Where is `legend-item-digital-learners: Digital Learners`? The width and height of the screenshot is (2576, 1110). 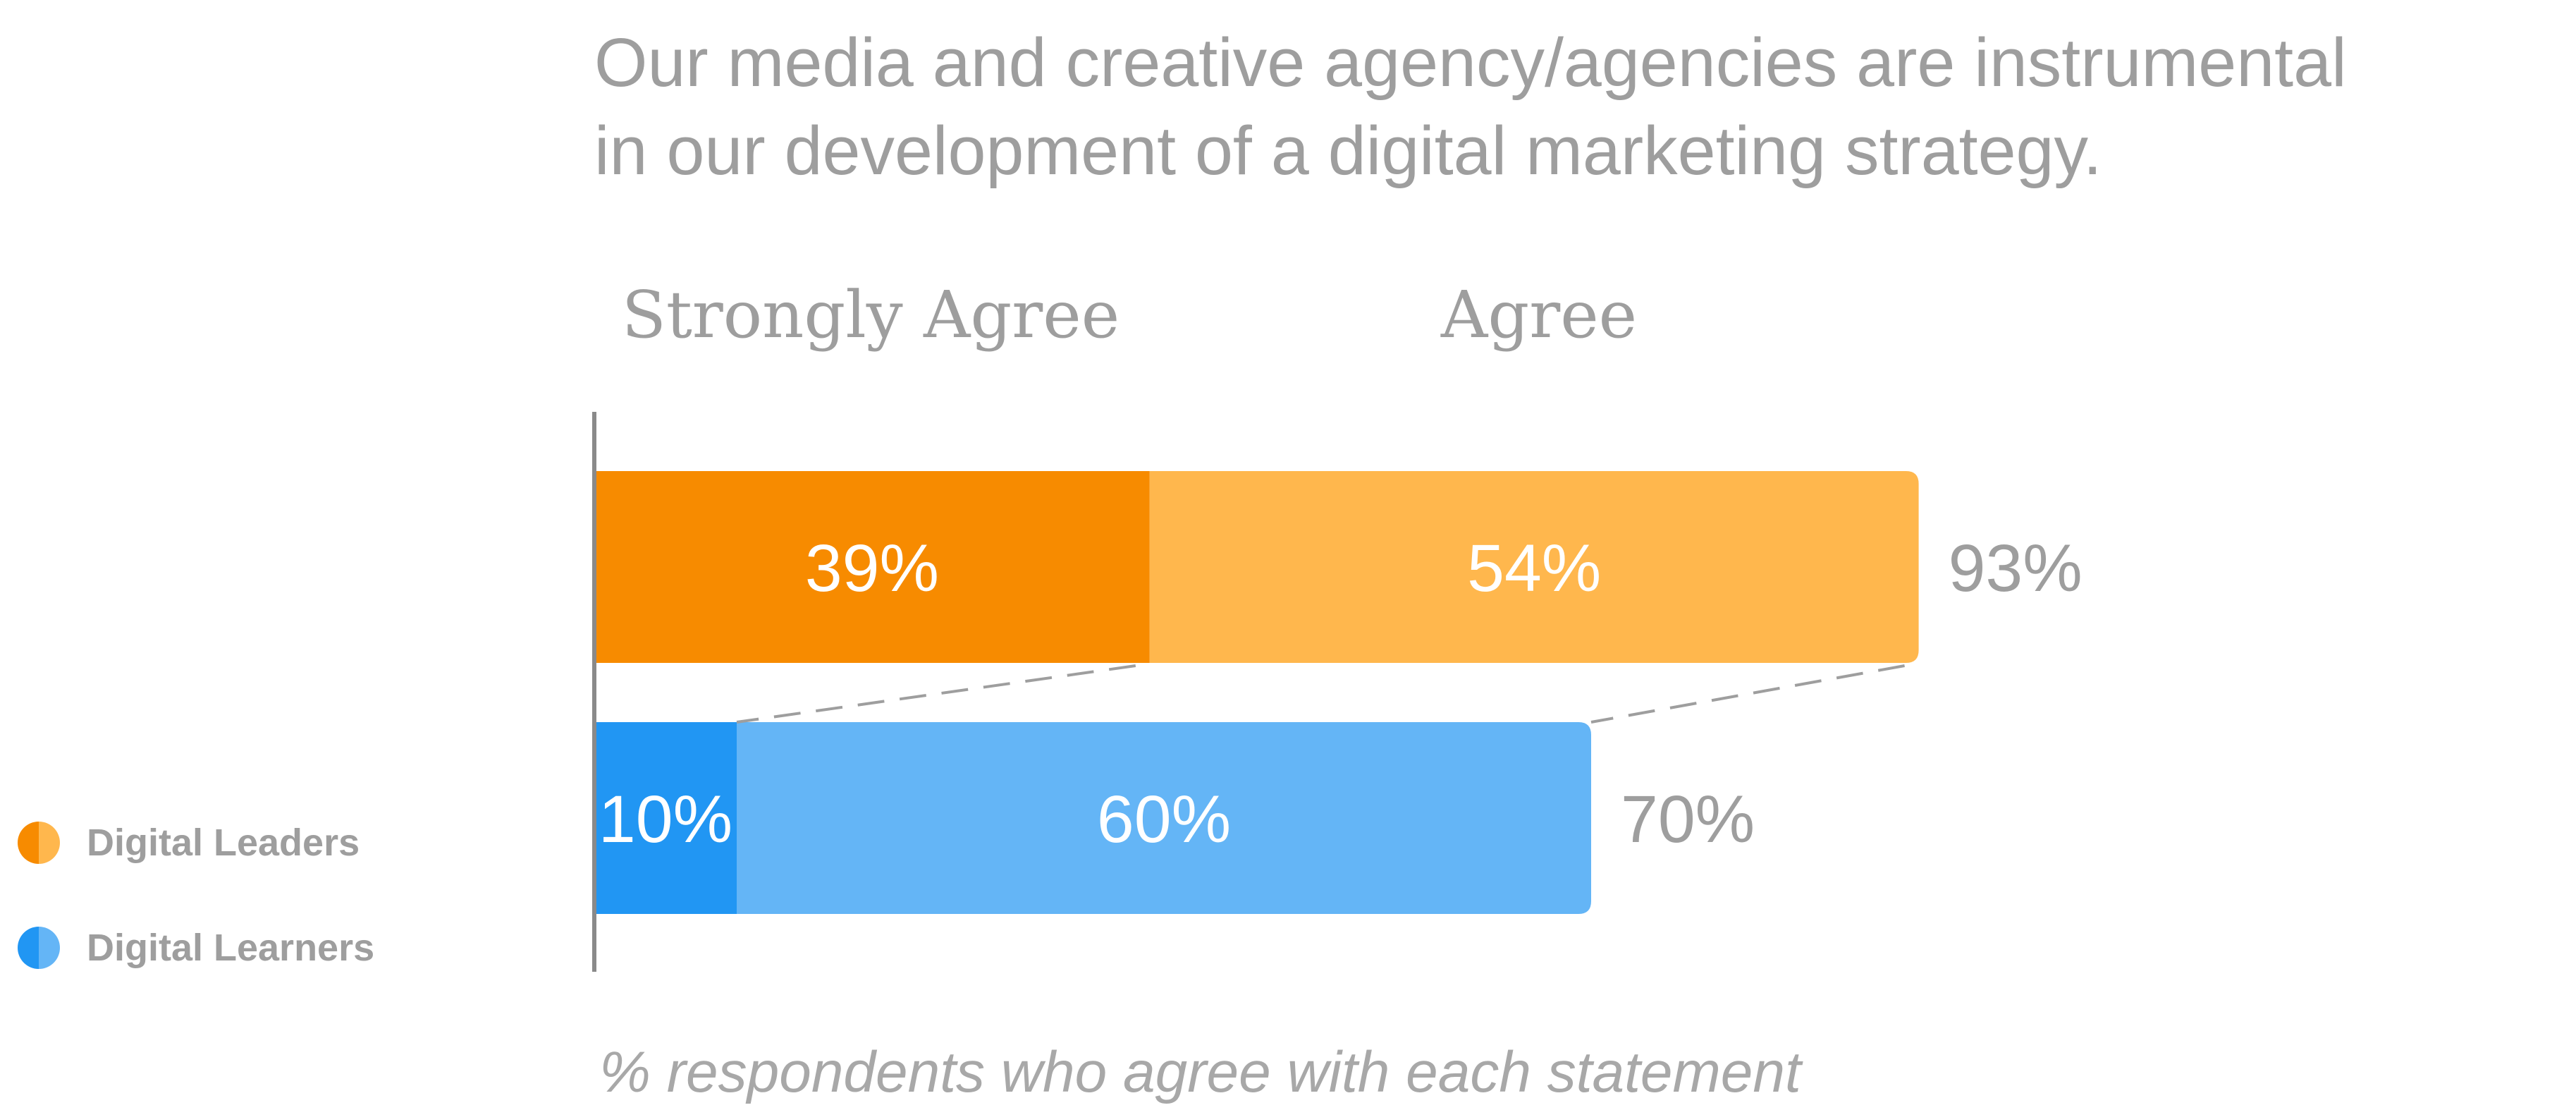 legend-item-digital-learners: Digital Learners is located at coordinates (196, 948).